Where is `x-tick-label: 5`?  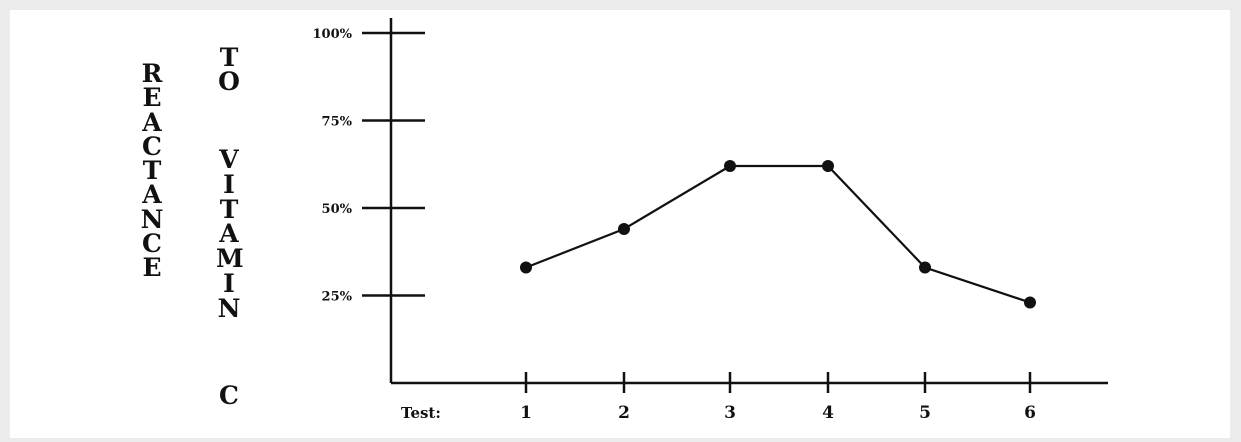
x-tick-label: 5 is located at coordinates (925, 413).